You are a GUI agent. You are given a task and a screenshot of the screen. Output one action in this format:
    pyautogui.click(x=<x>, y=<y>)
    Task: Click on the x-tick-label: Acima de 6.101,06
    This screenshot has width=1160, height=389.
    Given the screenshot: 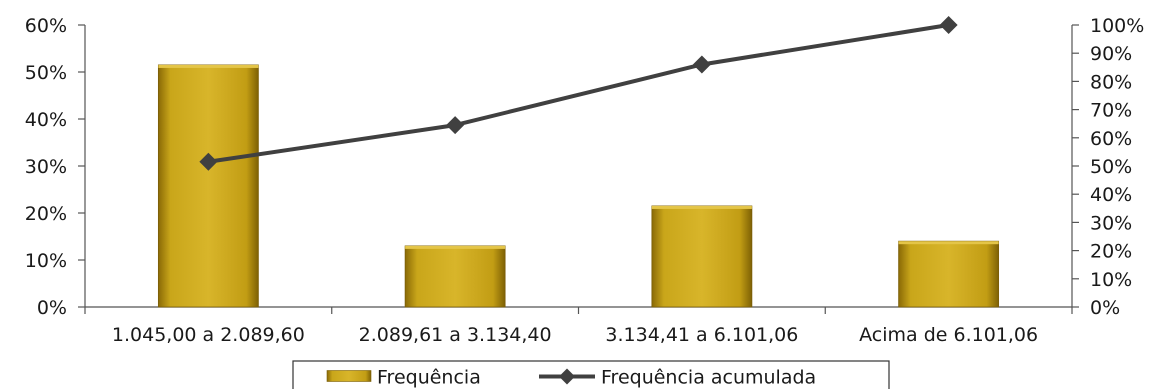 What is the action you would take?
    pyautogui.click(x=948, y=335)
    